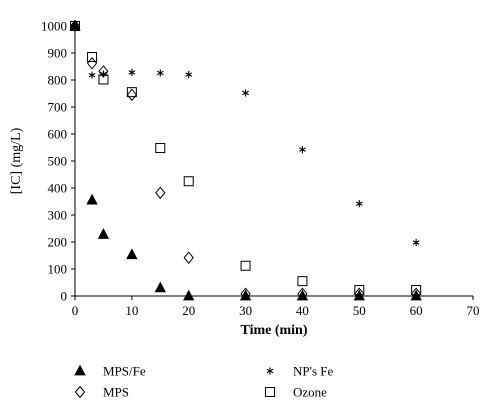  What do you see at coordinates (473, 310) in the screenshot?
I see `x-tick-label: 70` at bounding box center [473, 310].